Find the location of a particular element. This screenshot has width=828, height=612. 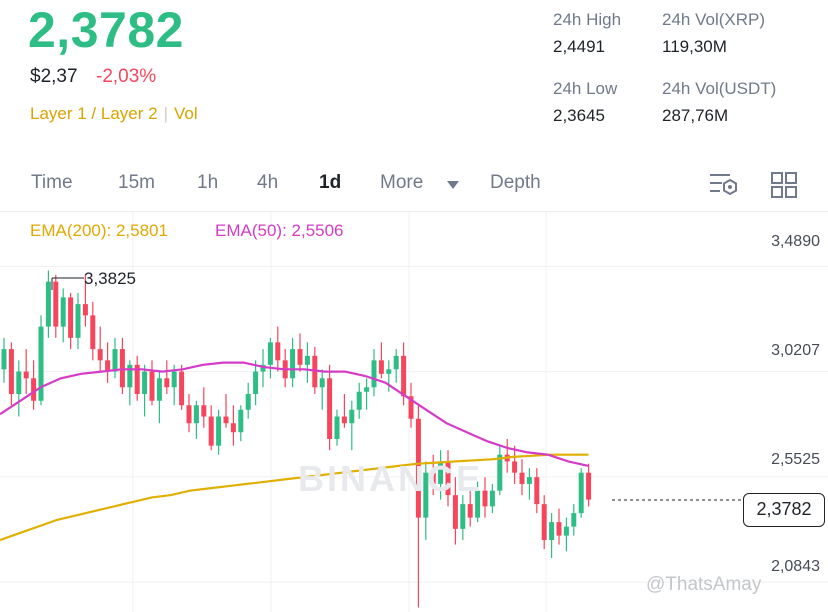

current-price-tag: 2,3782 is located at coordinates (784, 510).